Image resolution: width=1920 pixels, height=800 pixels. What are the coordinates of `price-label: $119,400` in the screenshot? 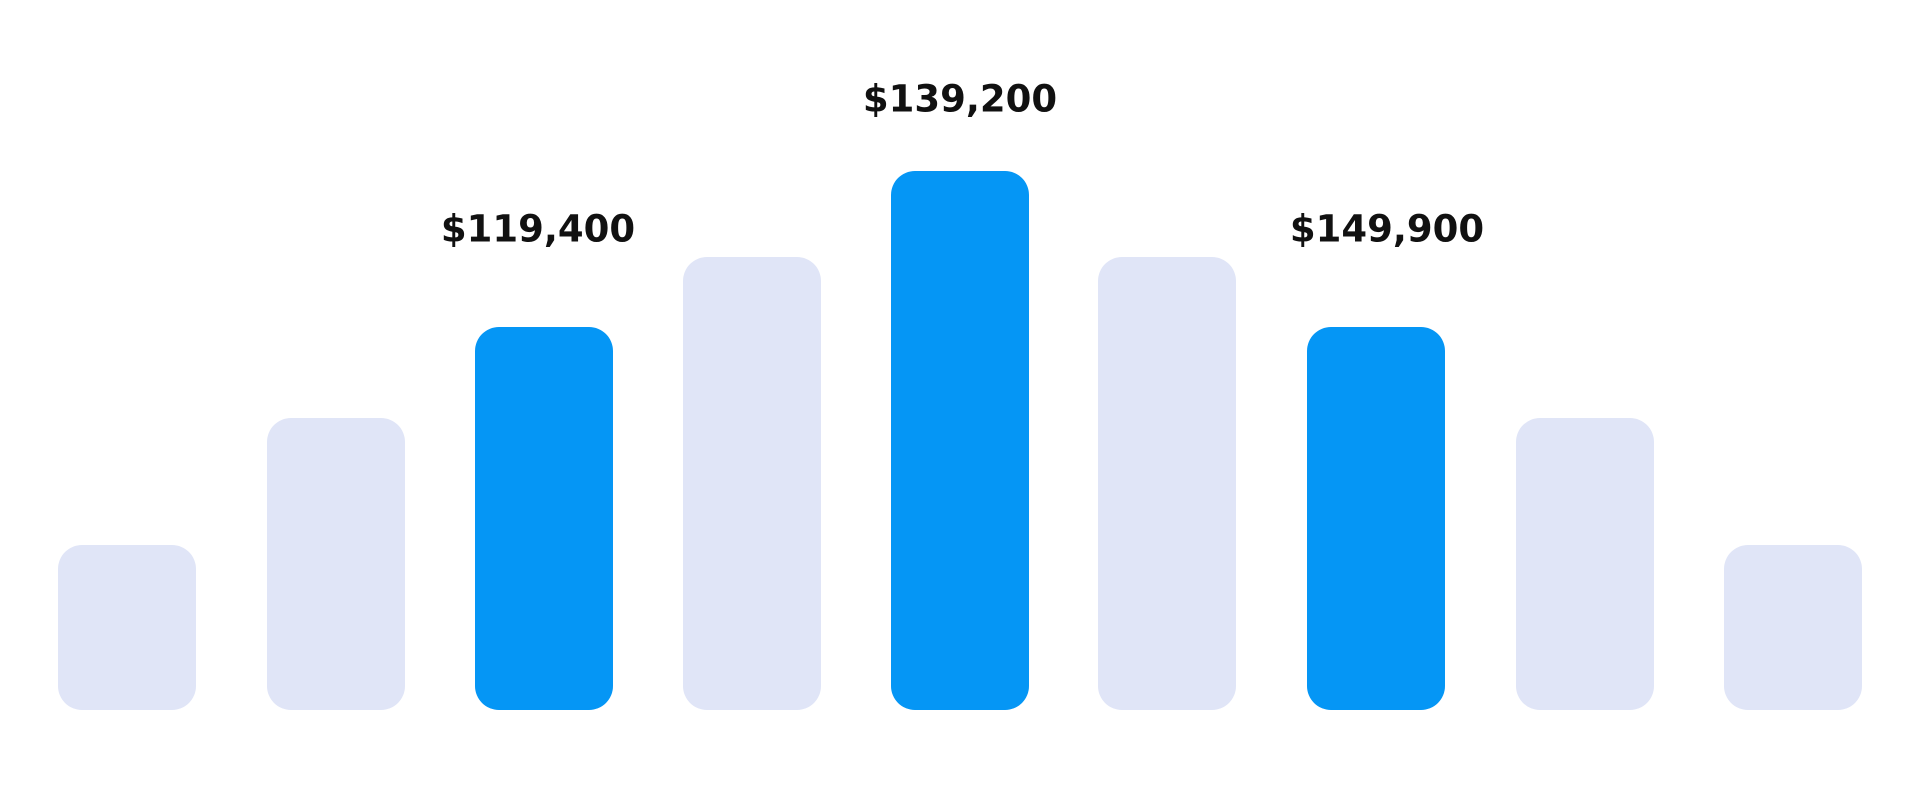 It's located at (538, 229).